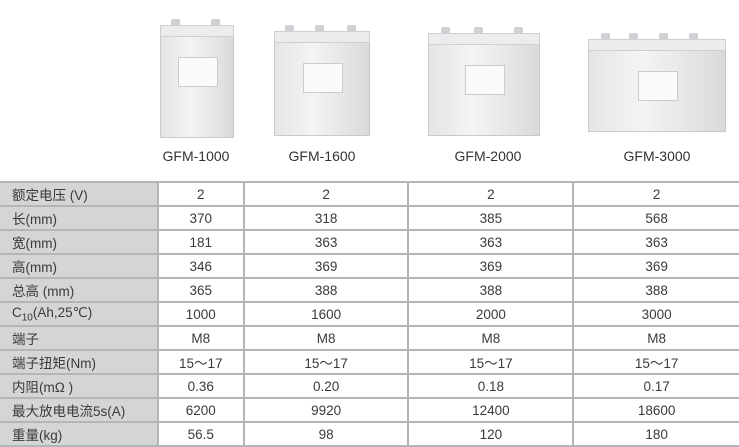  I want to click on table-cell: 56.5, so click(200, 434).